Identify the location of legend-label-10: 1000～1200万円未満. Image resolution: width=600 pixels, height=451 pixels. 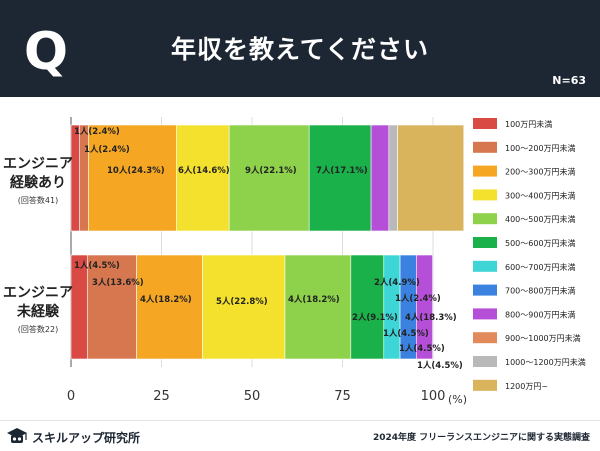
(545, 362).